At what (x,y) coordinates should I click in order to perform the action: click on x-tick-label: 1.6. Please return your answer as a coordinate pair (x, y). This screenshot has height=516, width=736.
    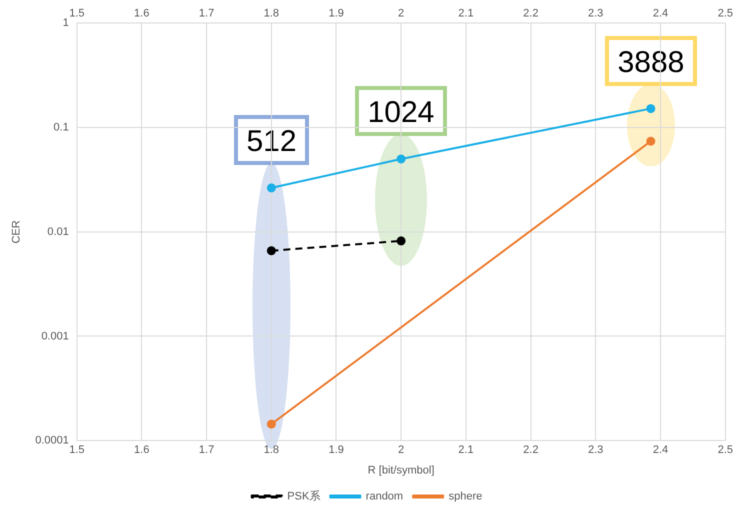
    Looking at the image, I should click on (142, 14).